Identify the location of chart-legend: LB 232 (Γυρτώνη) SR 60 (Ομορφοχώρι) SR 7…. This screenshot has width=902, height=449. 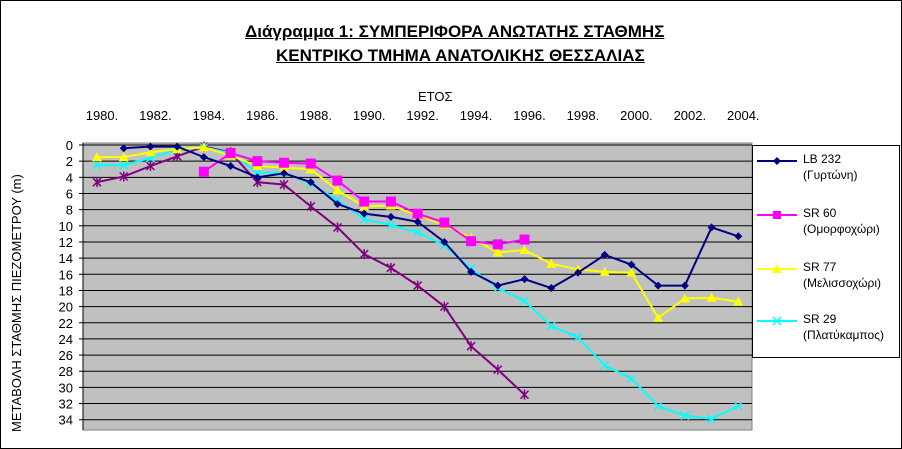
(826, 251).